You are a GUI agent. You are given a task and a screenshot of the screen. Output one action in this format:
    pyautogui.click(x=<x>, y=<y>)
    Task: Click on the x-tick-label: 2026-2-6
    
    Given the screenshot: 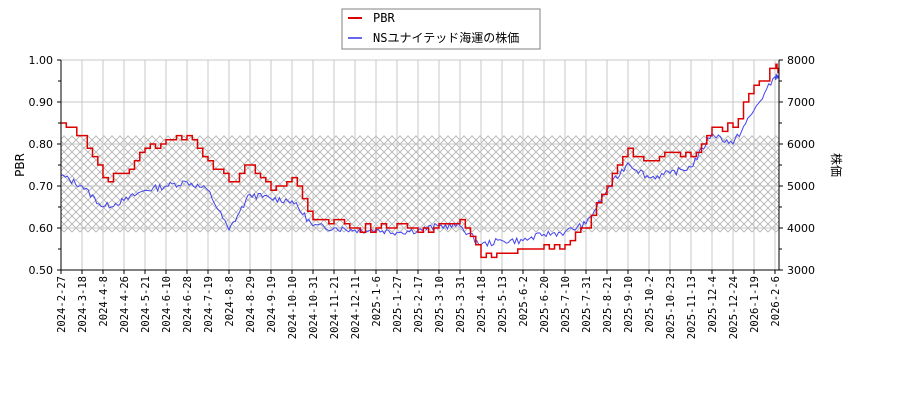 What is the action you would take?
    pyautogui.click(x=776, y=301)
    